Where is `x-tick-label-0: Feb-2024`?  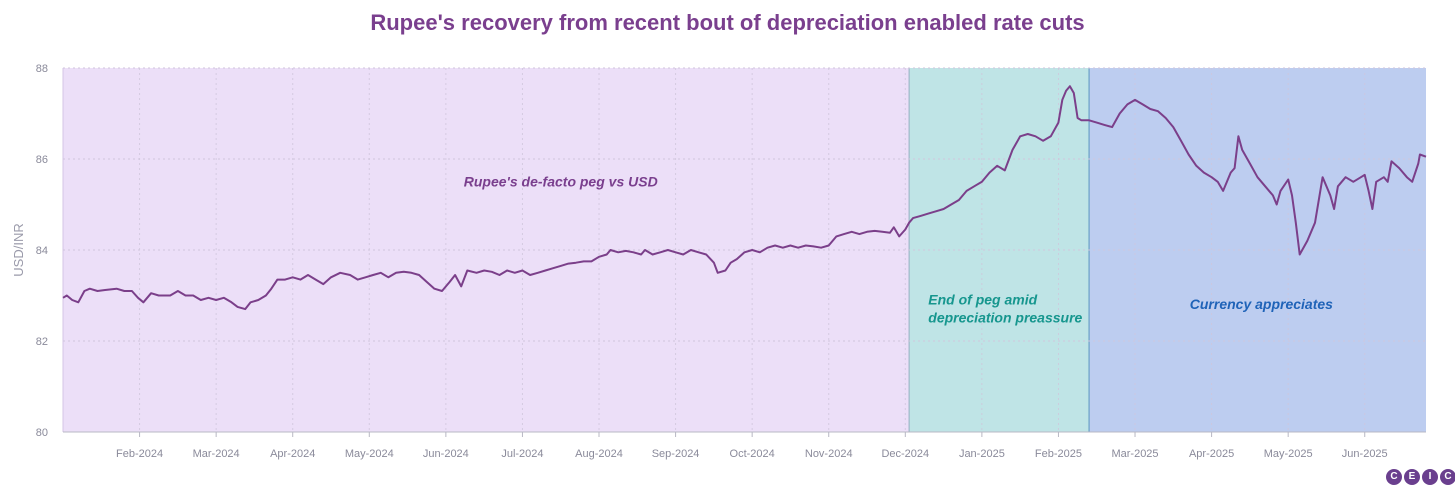 x-tick-label-0: Feb-2024 is located at coordinates (139, 454).